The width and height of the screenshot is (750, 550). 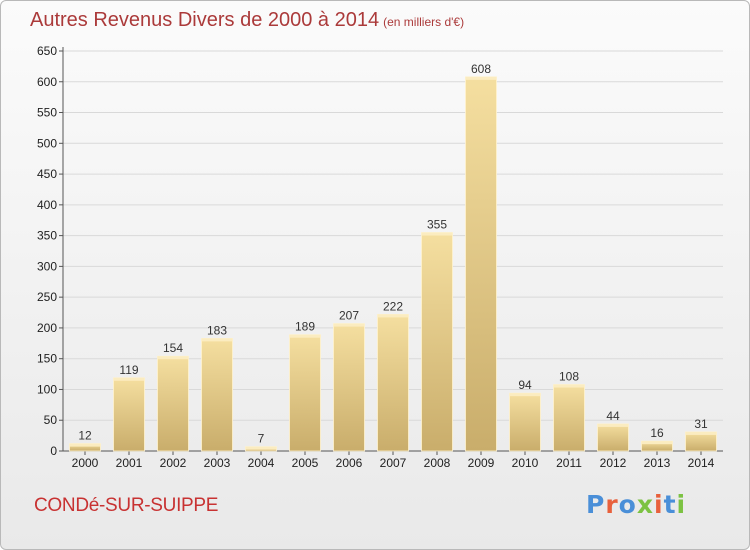 What do you see at coordinates (128, 370) in the screenshot?
I see `data-label: 119` at bounding box center [128, 370].